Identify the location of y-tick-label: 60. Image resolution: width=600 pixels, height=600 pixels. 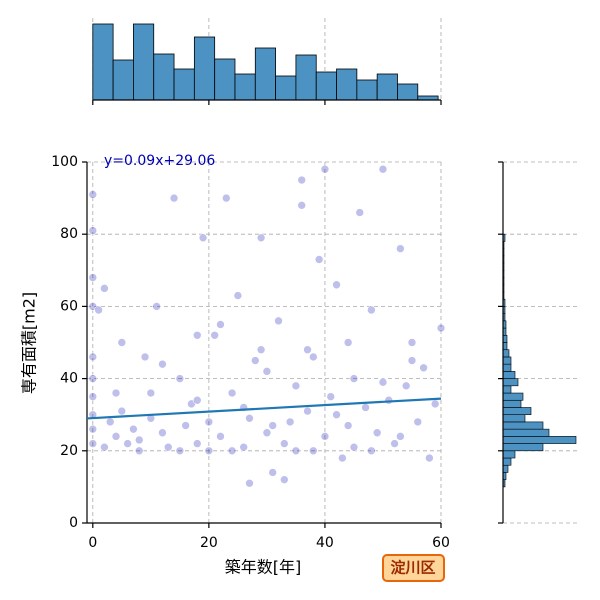
(69, 306).